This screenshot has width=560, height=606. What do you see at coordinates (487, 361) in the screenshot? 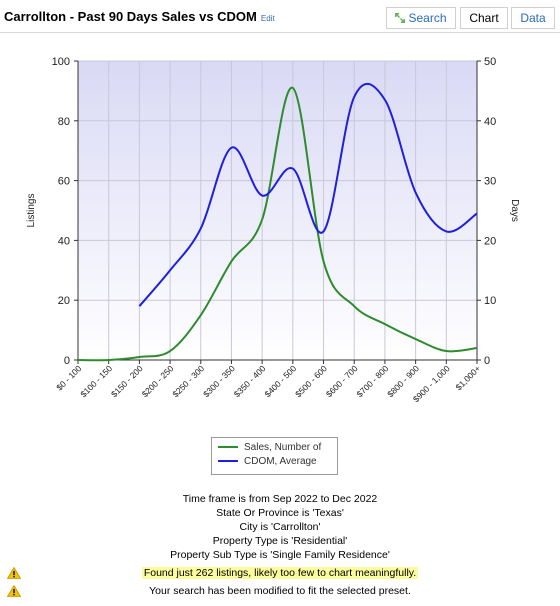
I see `y2-tick-label: 0` at bounding box center [487, 361].